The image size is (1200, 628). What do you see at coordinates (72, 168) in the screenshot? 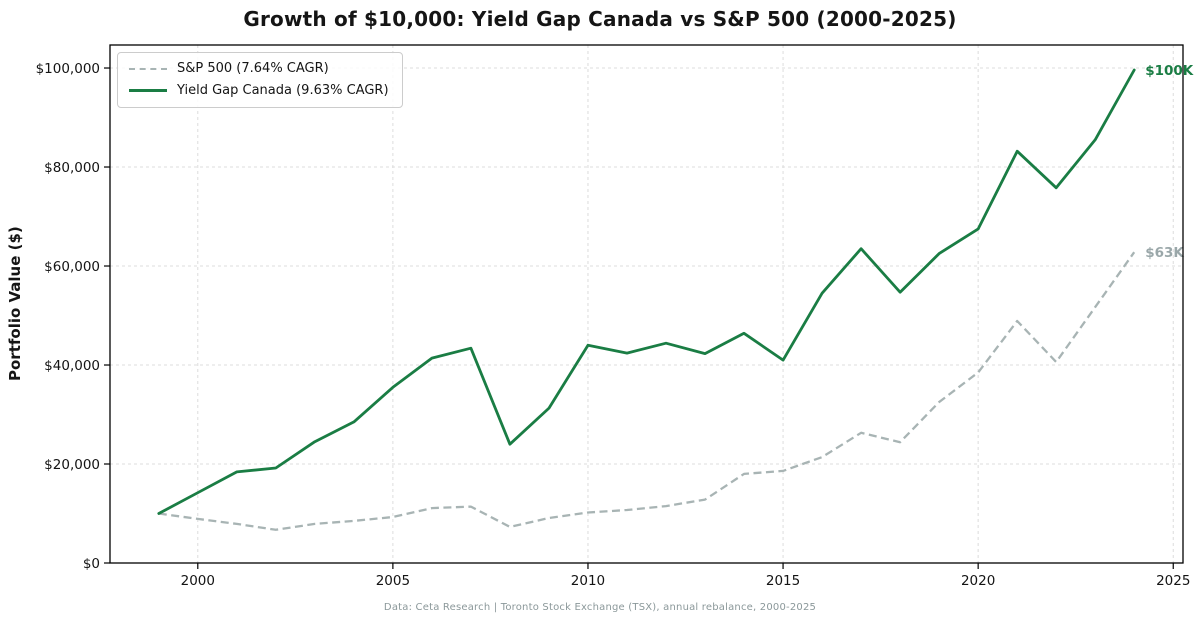
I see `y-tick-label: $80,000` at bounding box center [72, 168].